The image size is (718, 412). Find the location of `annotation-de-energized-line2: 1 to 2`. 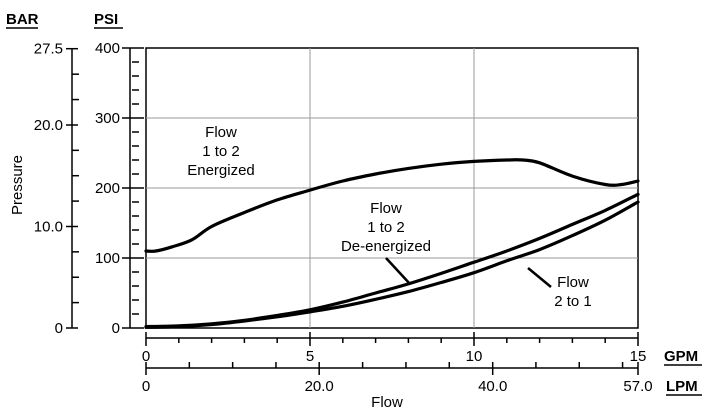

annotation-de-energized-line2: 1 to 2 is located at coordinates (386, 227).